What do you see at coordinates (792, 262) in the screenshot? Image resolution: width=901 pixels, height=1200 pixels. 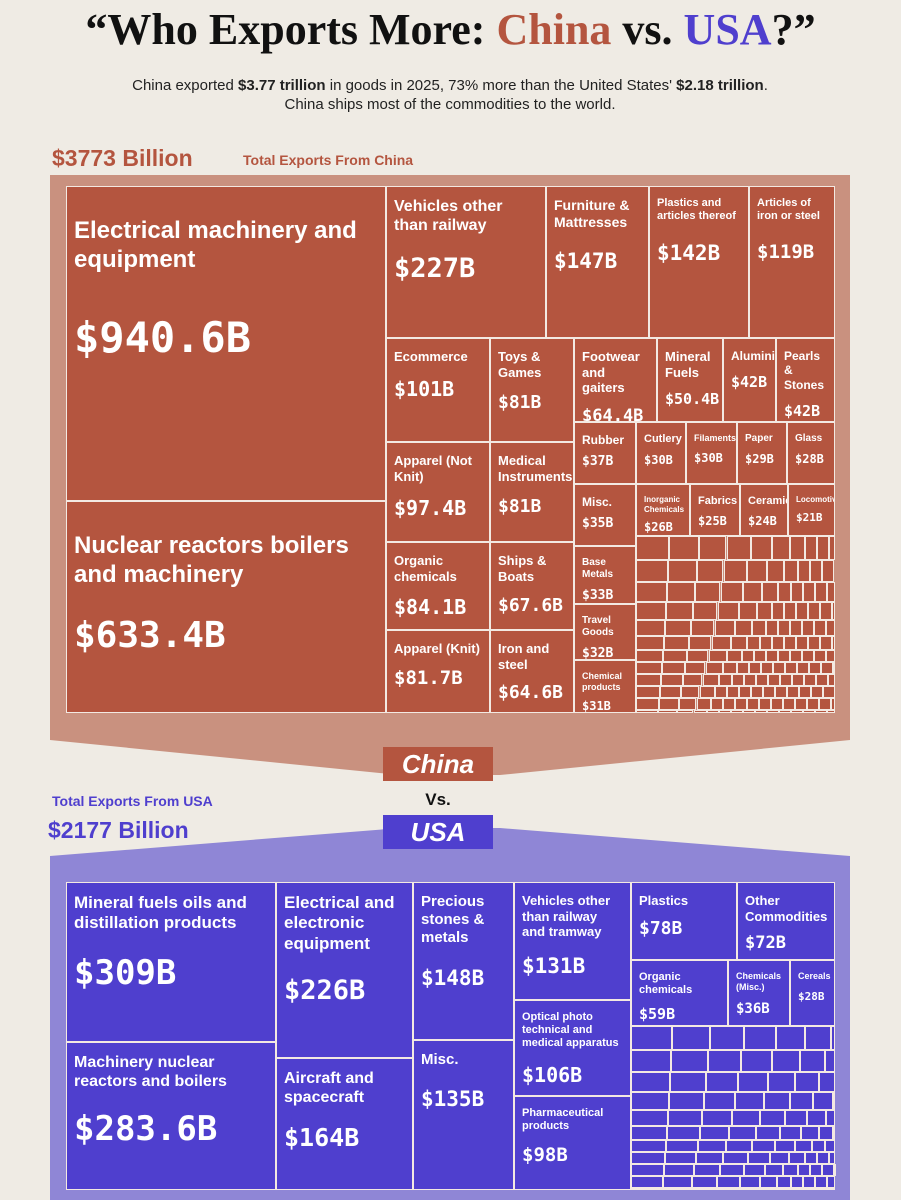 I see `treemap-cell: Articles of iron or steel $119B` at bounding box center [792, 262].